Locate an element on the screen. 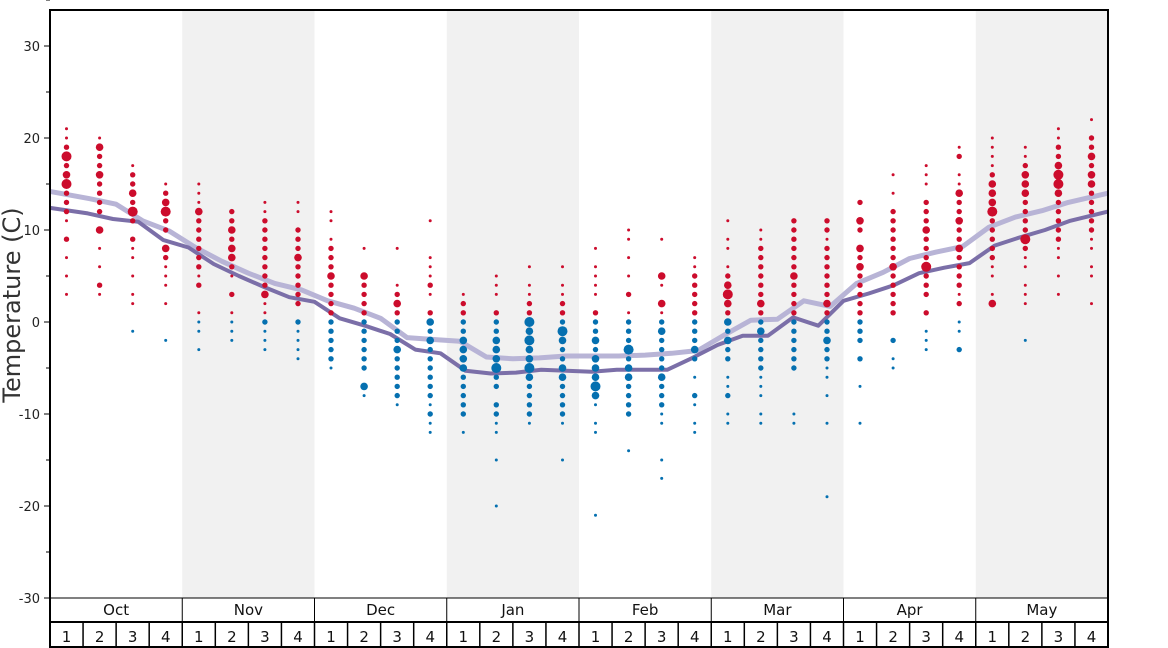 The image size is (1168, 648). month-label: Apr is located at coordinates (910, 610).